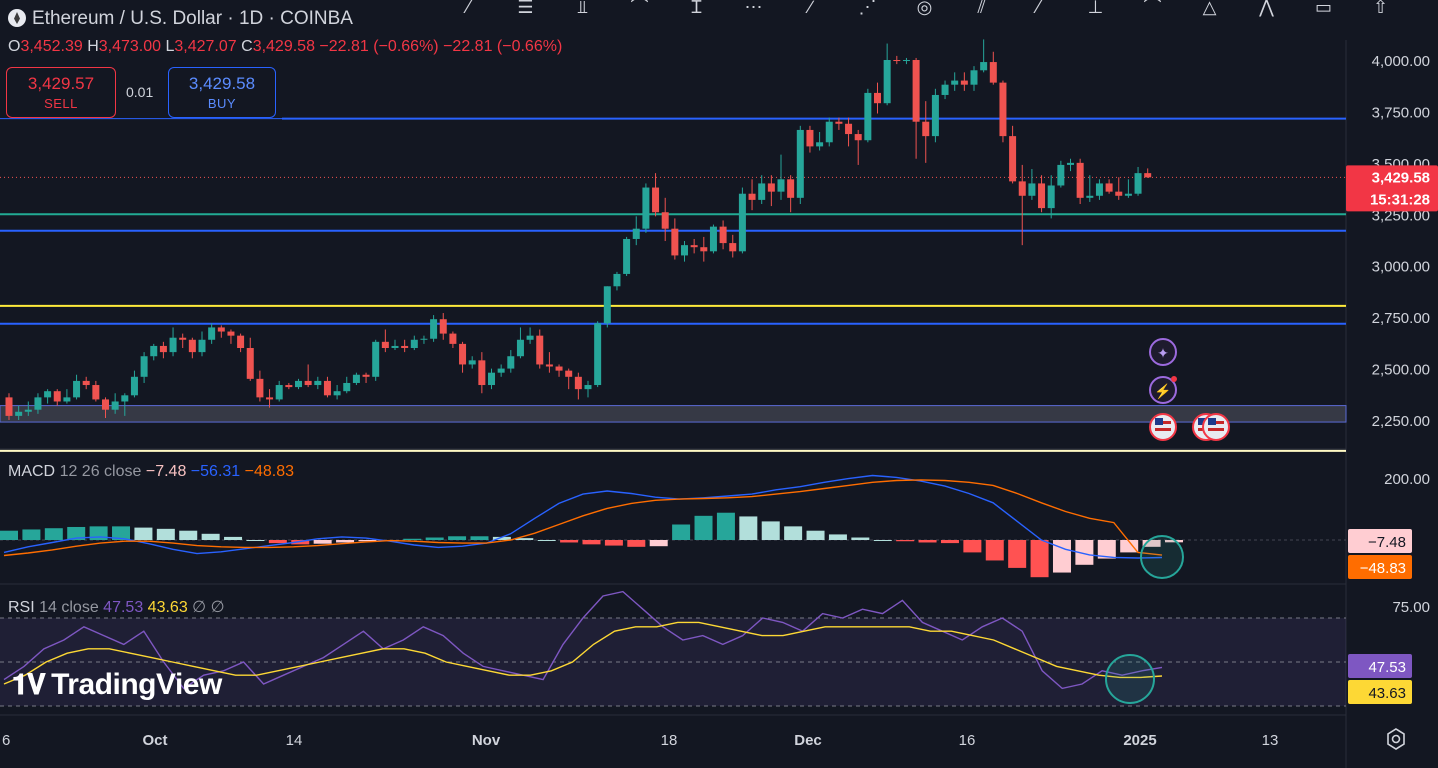 The image size is (1438, 768). I want to click on trend-line-icon: ⁄, so click(468, 8).